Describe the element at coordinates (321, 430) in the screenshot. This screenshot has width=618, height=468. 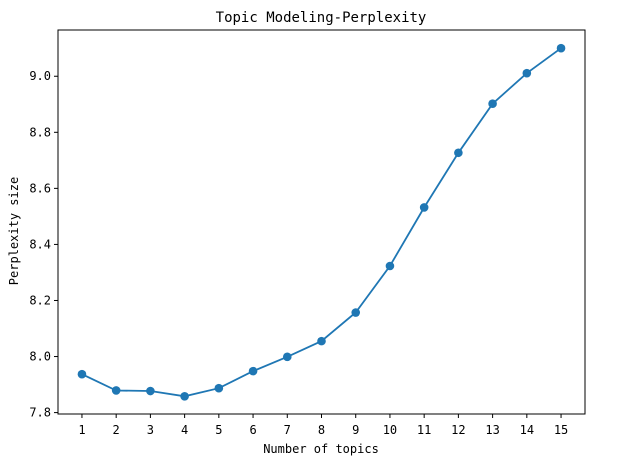
I see `x-tick-label: 8` at that location.